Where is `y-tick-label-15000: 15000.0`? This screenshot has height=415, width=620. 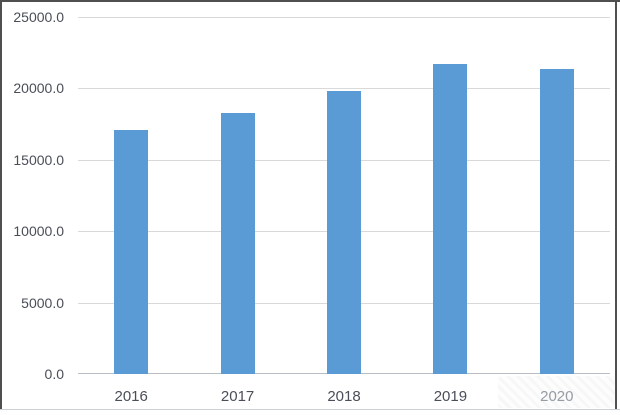
y-tick-label-15000: 15000.0 is located at coordinates (38, 159).